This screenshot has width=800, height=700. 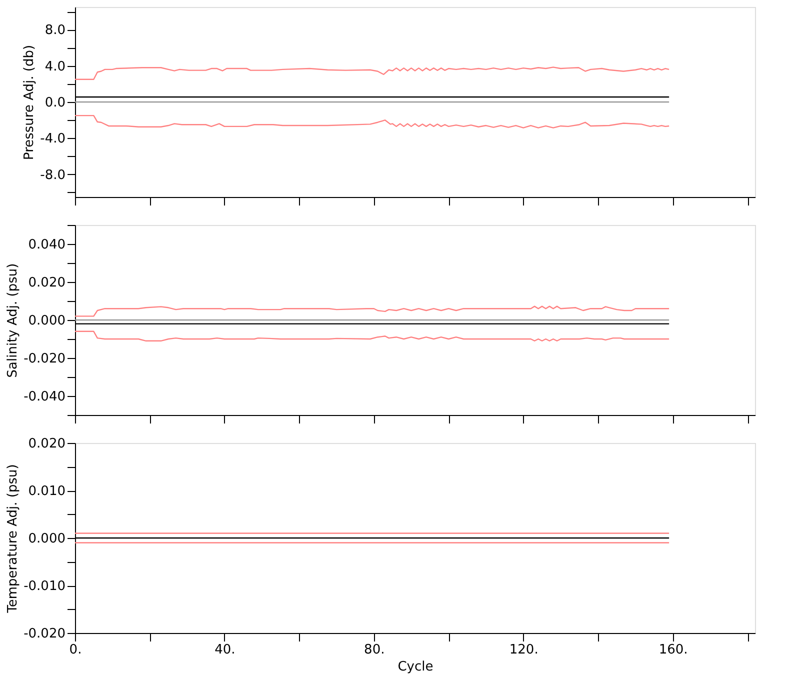 What do you see at coordinates (673, 650) in the screenshot?
I see `x-tick-label: 160.` at bounding box center [673, 650].